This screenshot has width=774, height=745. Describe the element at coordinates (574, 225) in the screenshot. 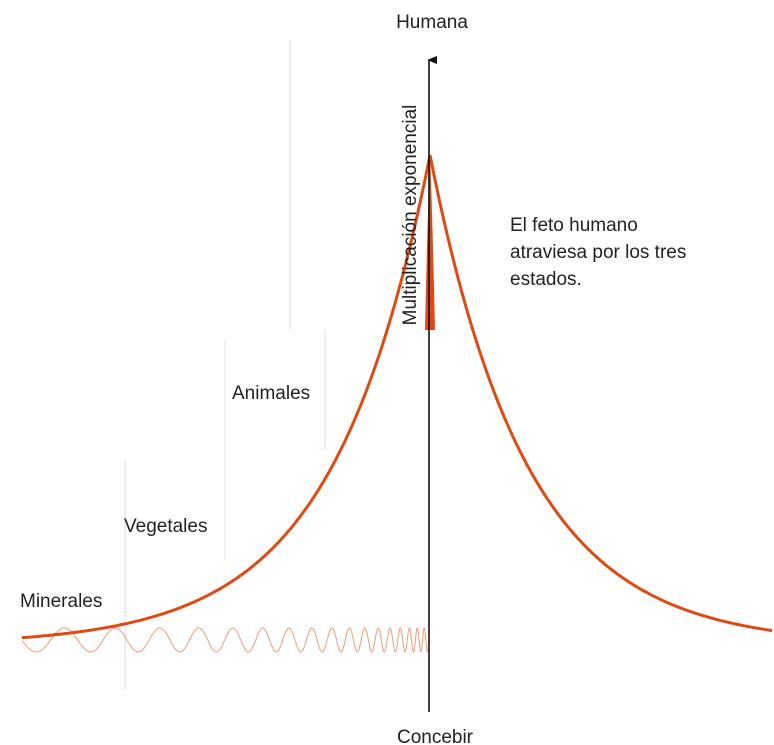

I see `note-line: El feto humano` at that location.